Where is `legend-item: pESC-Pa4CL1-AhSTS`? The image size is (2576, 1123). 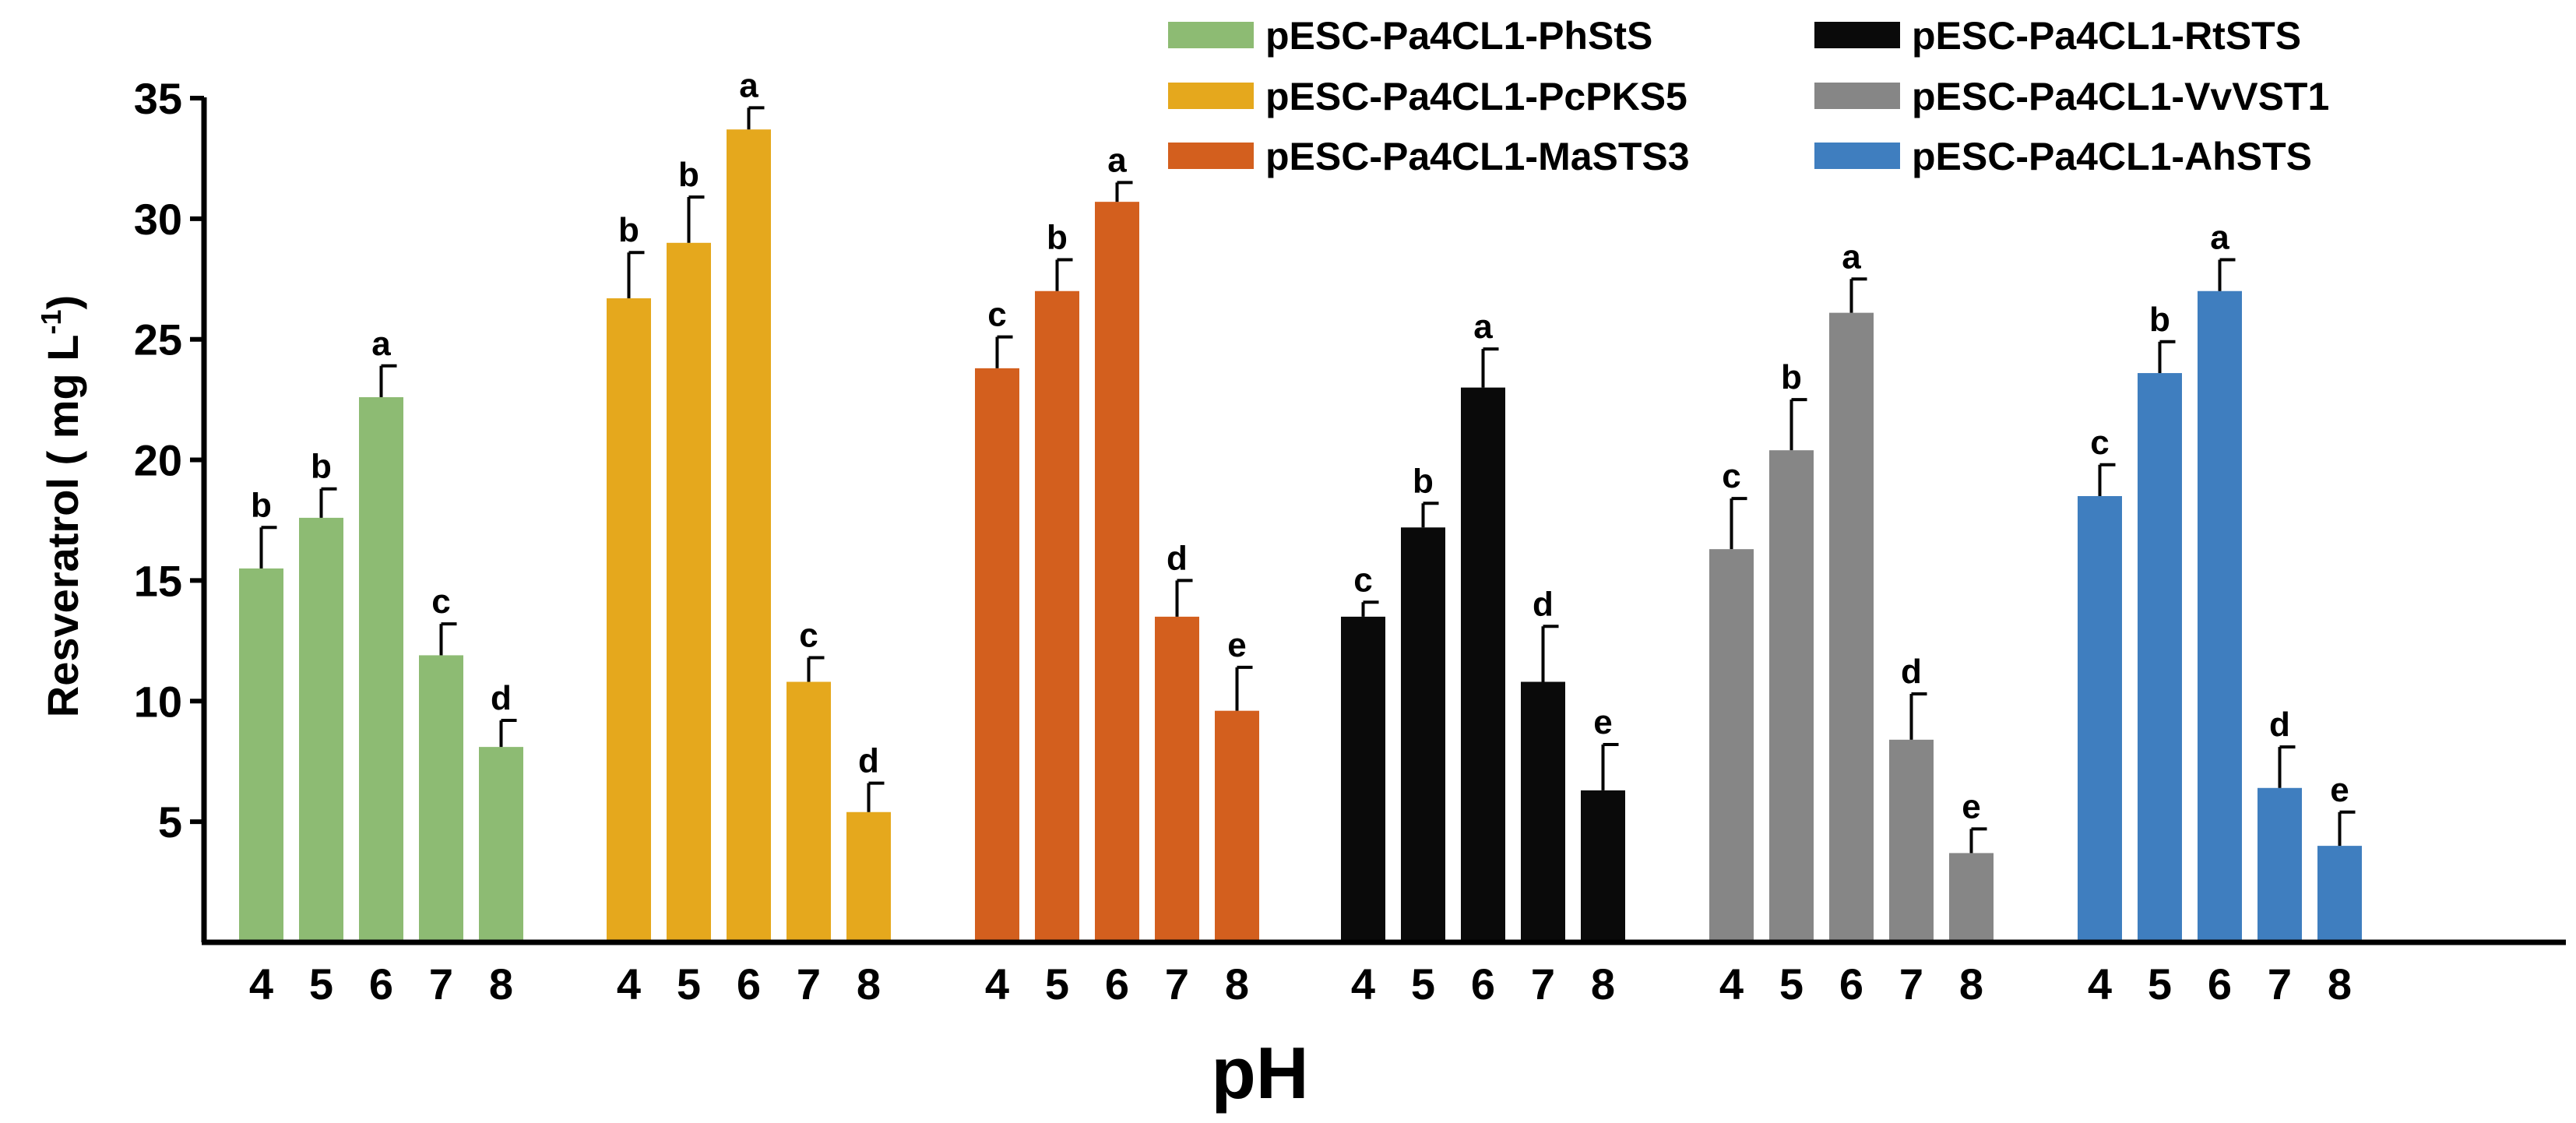
legend-item: pESC-Pa4CL1-AhSTS is located at coordinates (2063, 156).